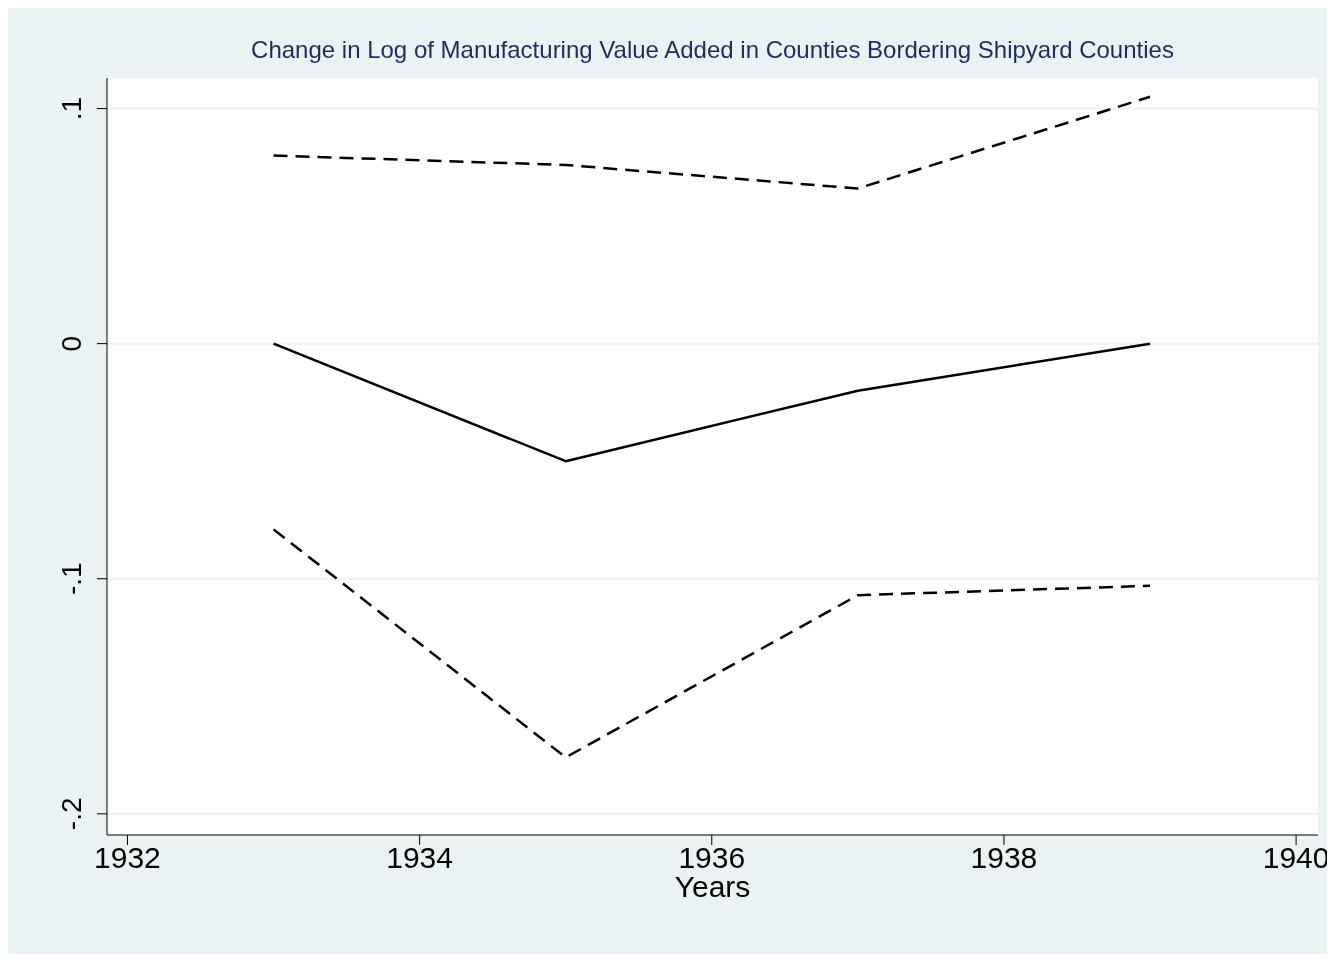 This screenshot has width=1335, height=962. I want to click on y-tick-label: .1, so click(71, 108).